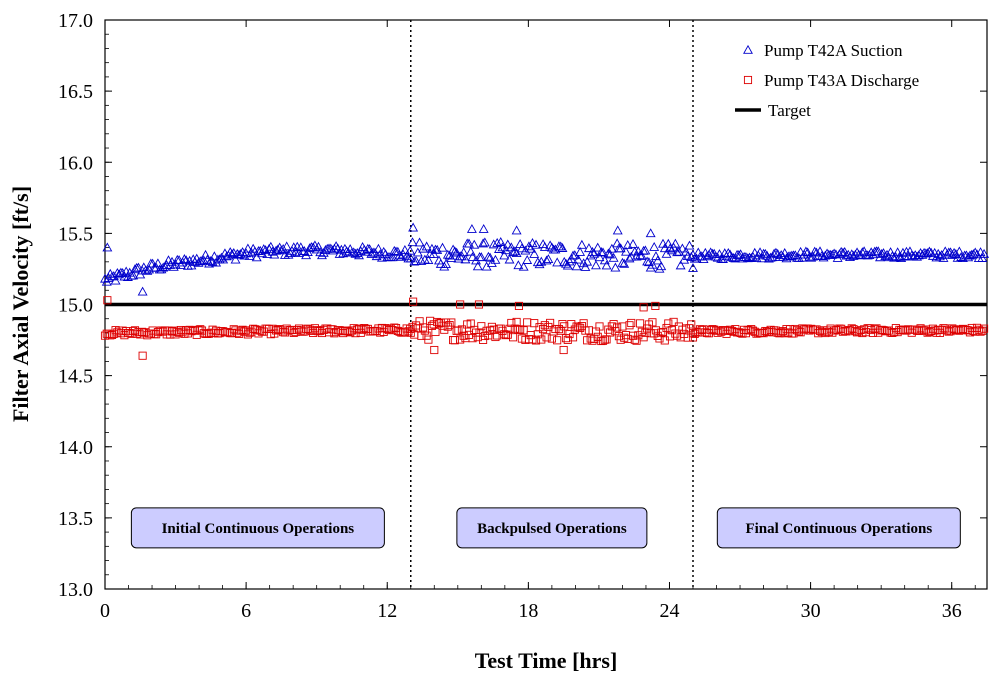  Describe the element at coordinates (952, 611) in the screenshot. I see `x-tick-label: 36` at that location.